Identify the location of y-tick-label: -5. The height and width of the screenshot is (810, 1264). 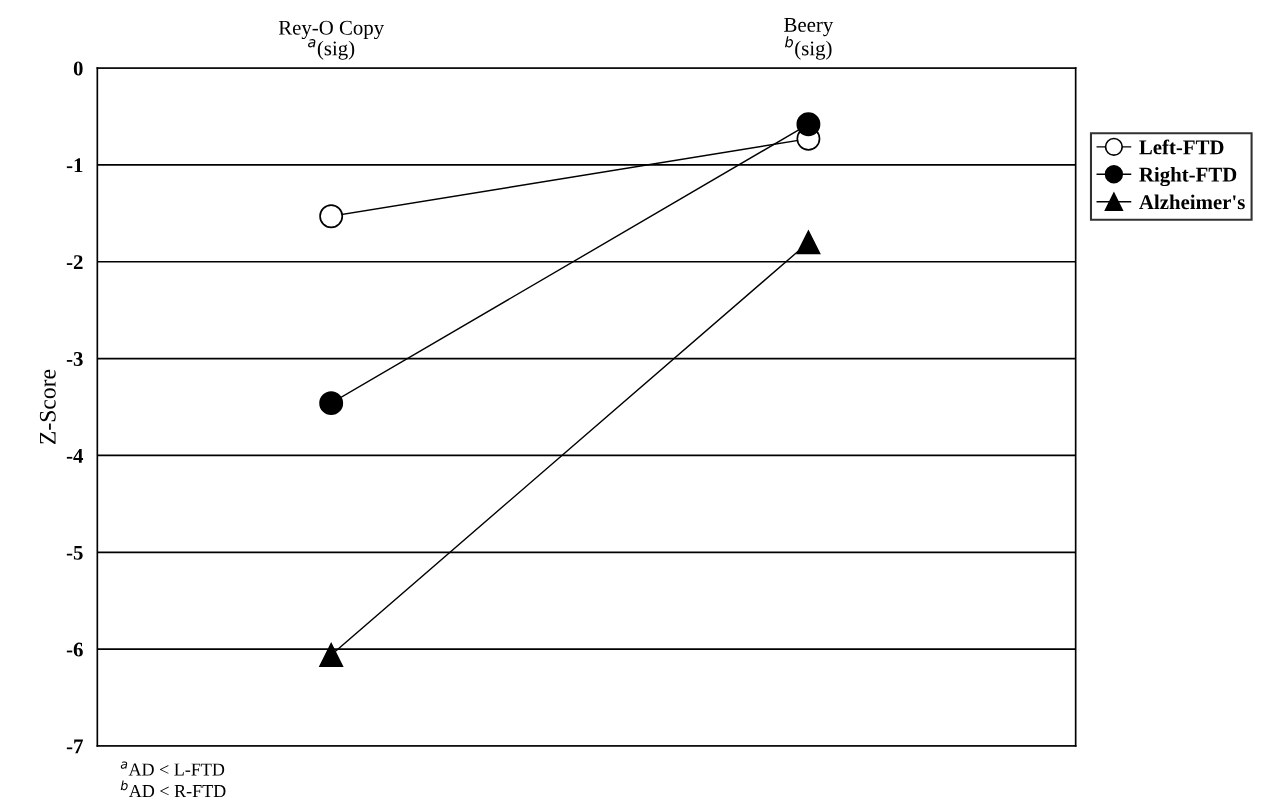
(74, 552).